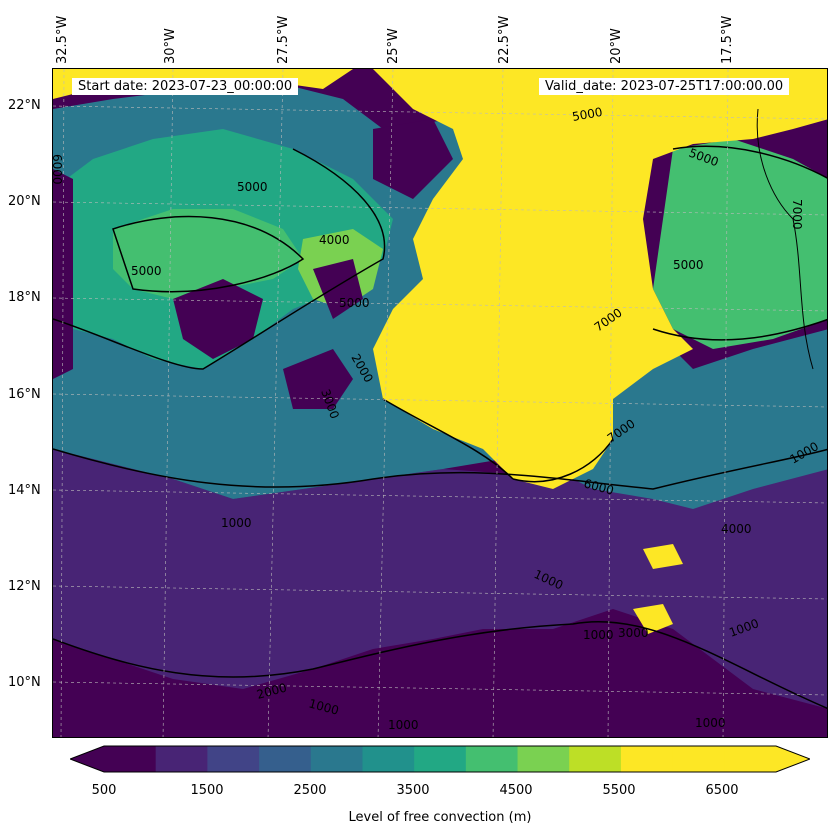 The height and width of the screenshot is (836, 837). Describe the element at coordinates (440, 817) in the screenshot. I see `colorbar-label: Level of free convection (m)` at that location.